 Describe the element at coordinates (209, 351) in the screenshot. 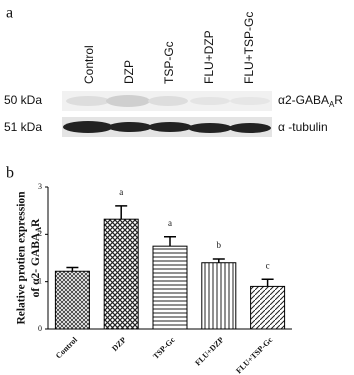

I see `x-tick-label: FLU+DZP` at that location.